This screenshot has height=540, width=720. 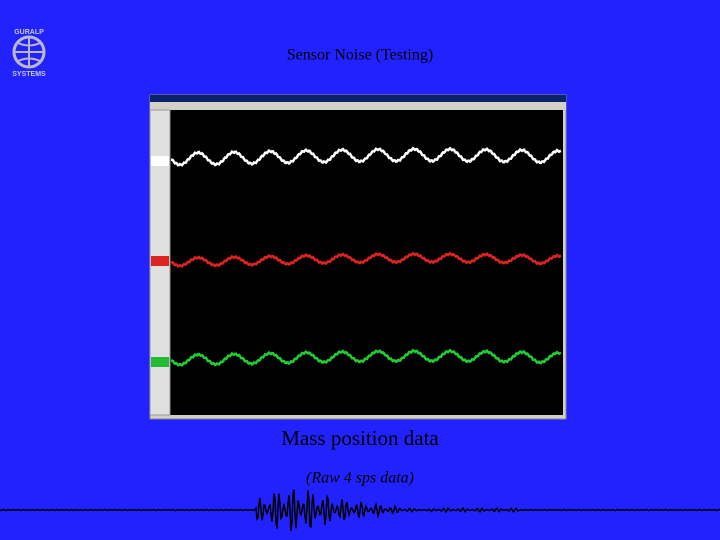 I want to click on waveform-green, so click(x=366, y=357).